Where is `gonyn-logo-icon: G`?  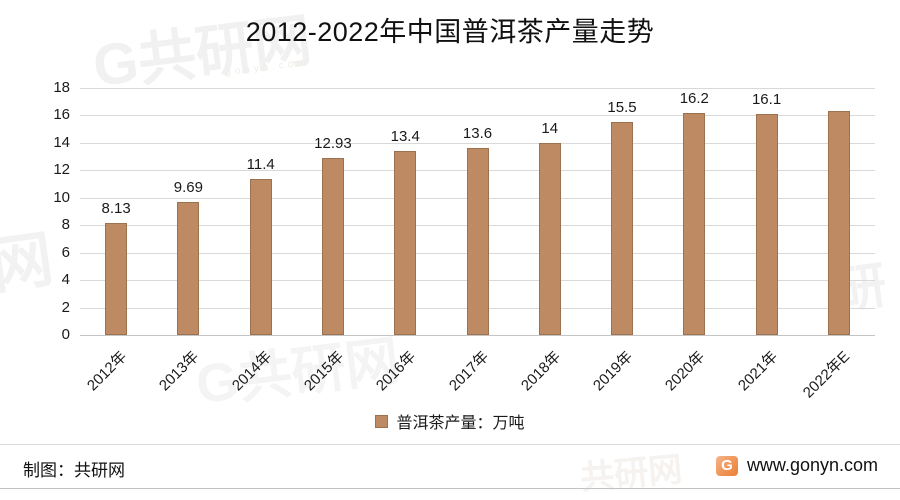
gonyn-logo-icon: G is located at coordinates (726, 465).